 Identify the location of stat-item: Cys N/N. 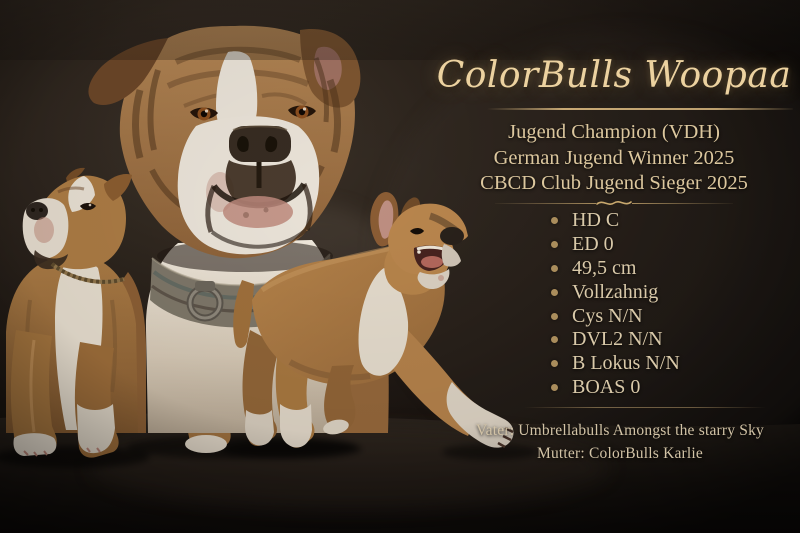
(615, 316).